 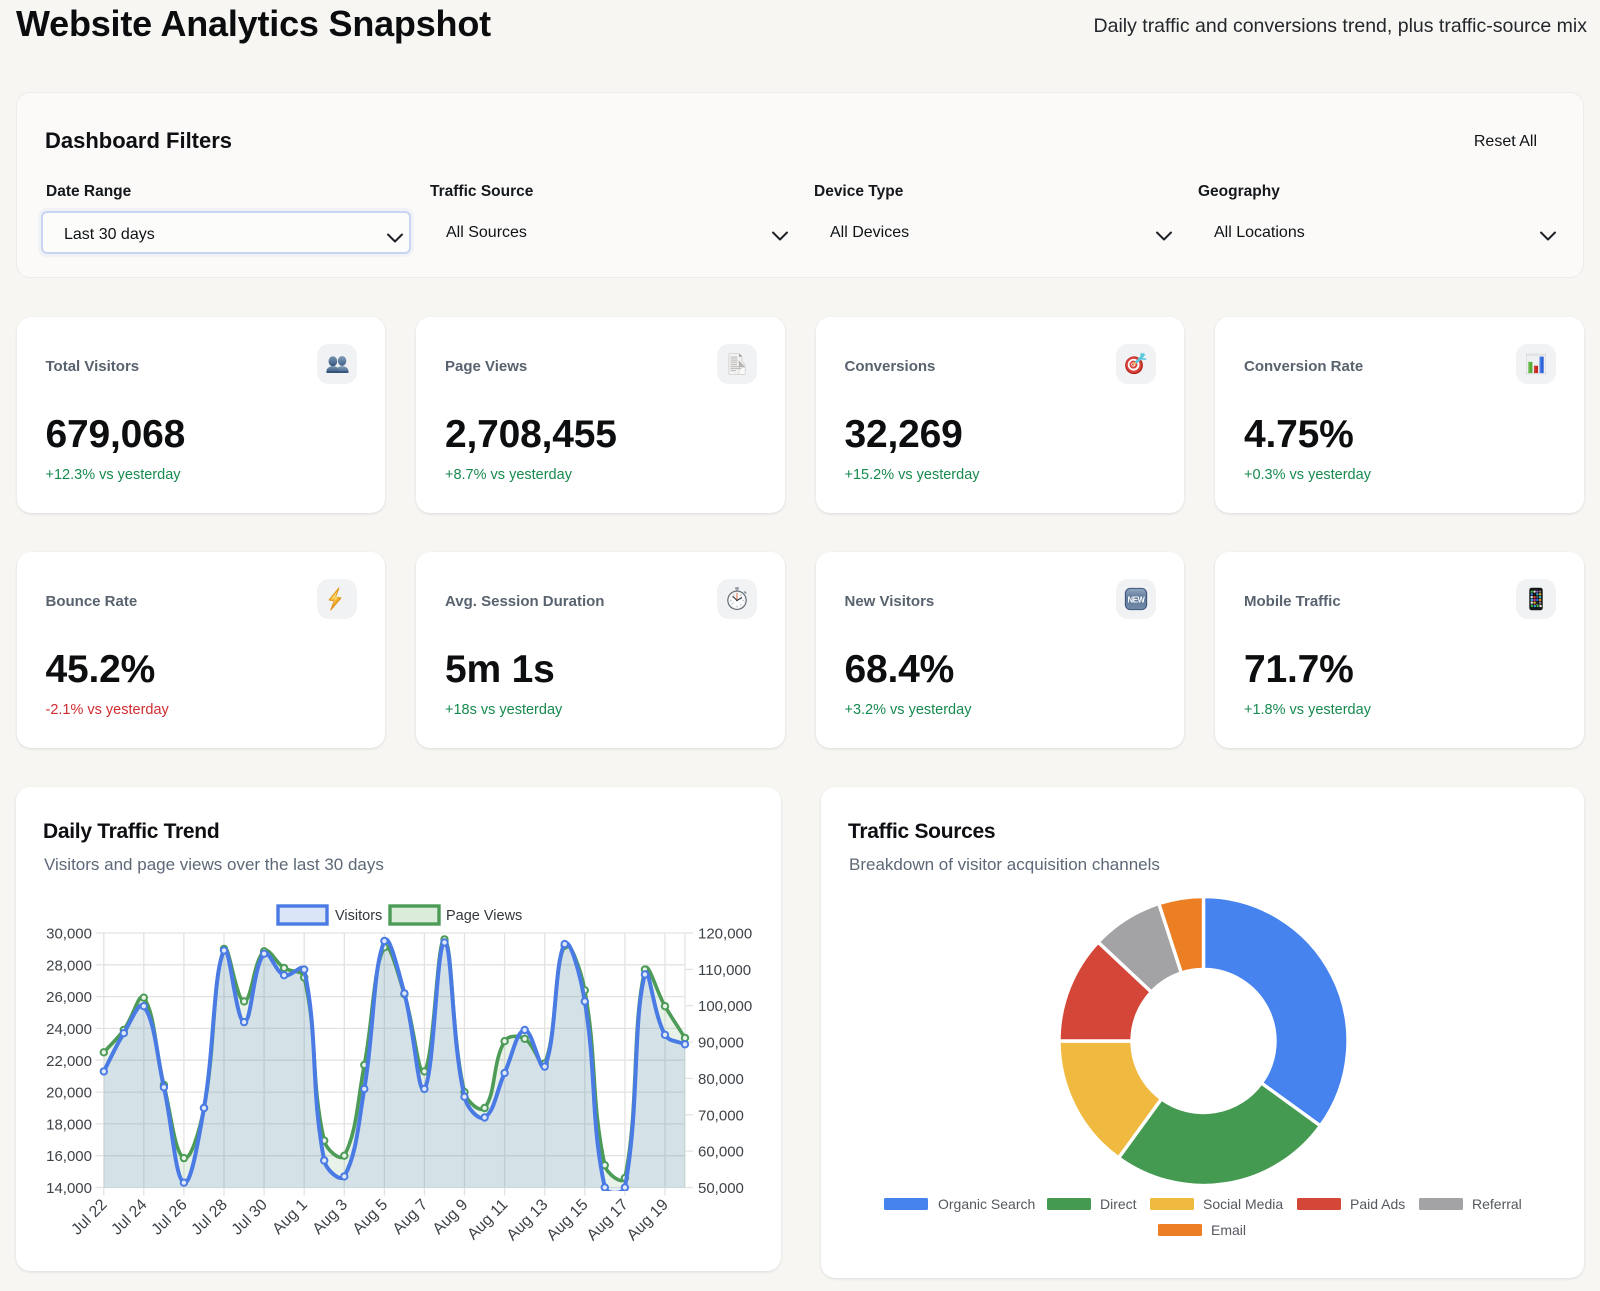 What do you see at coordinates (725, 934) in the screenshot?
I see `svg-text: 120,000` at bounding box center [725, 934].